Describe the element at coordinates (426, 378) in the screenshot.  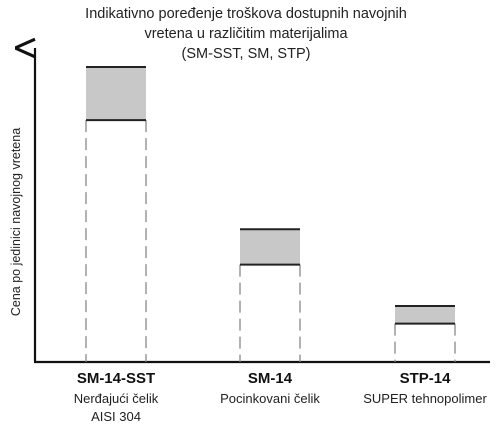
I see `category-name-stp-14: STP-14` at that location.